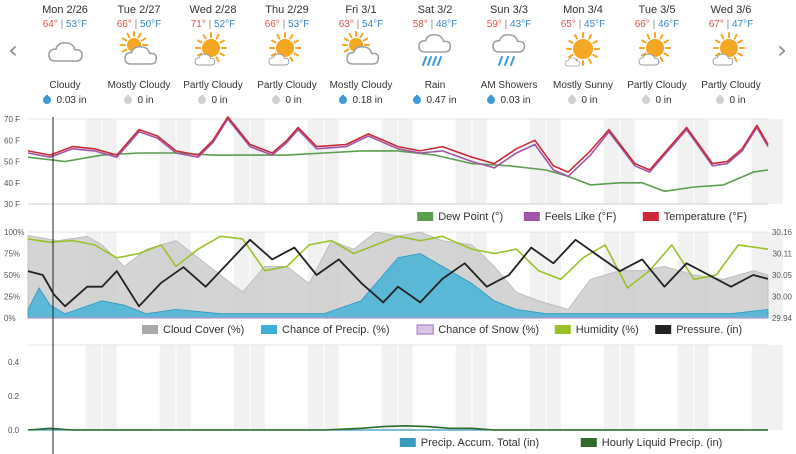  What do you see at coordinates (470, 217) in the screenshot?
I see `legend-label: Dew Point (°)` at bounding box center [470, 217].